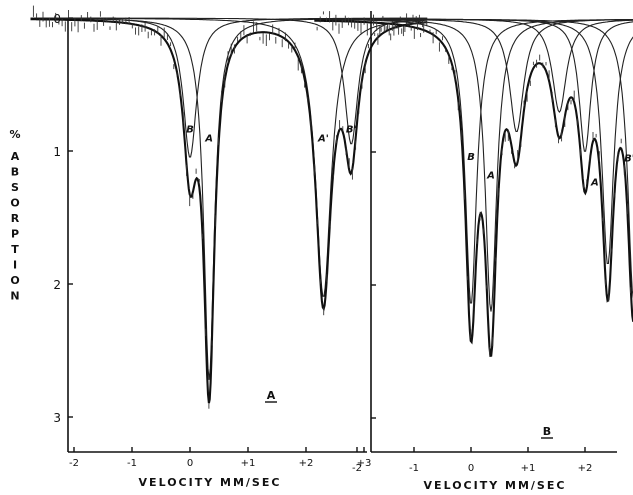  Describe the element at coordinates (14, 296) in the screenshot. I see `y-axis-title-letter: N` at that location.